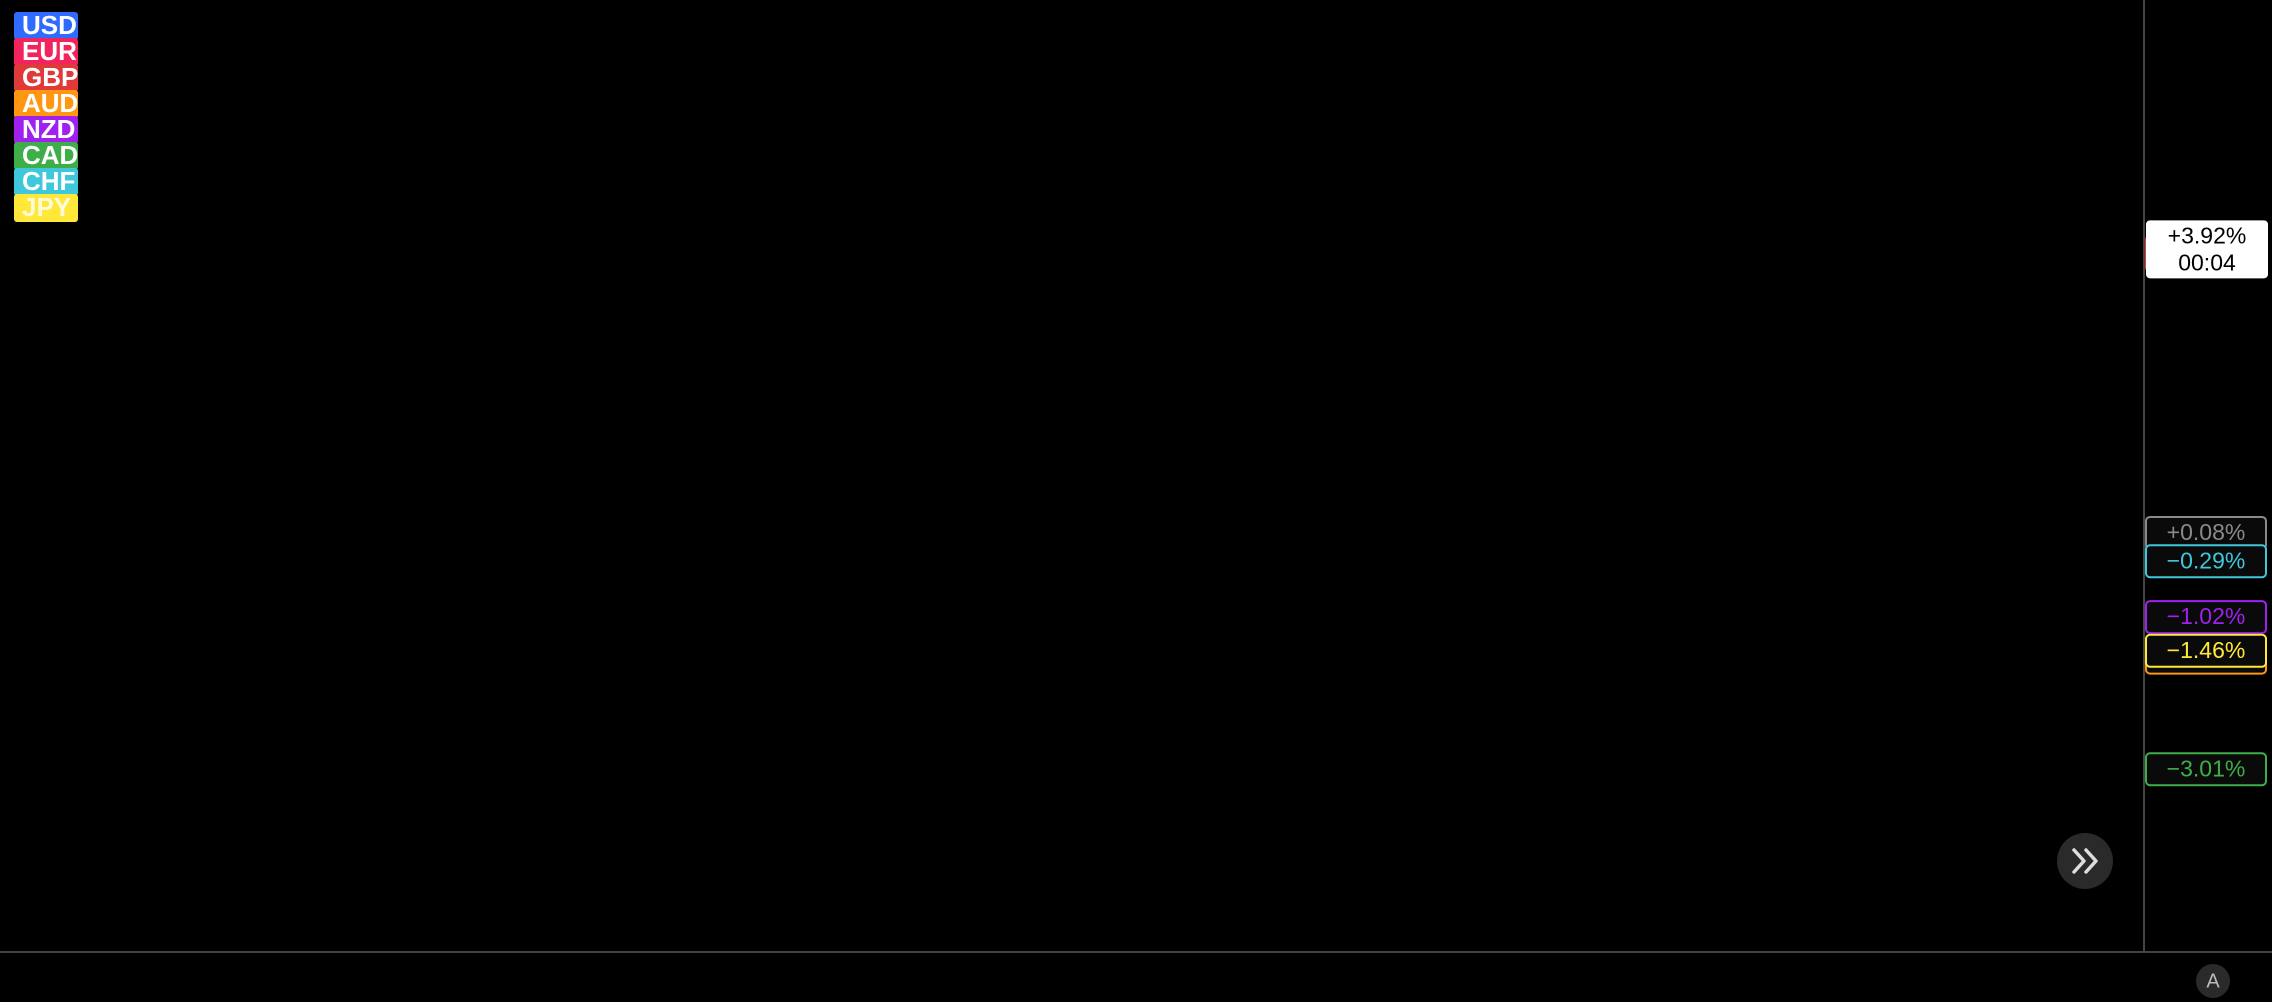 The image size is (2272, 1002). Describe the element at coordinates (49, 51) in the screenshot. I see `legend-label: EUR` at that location.